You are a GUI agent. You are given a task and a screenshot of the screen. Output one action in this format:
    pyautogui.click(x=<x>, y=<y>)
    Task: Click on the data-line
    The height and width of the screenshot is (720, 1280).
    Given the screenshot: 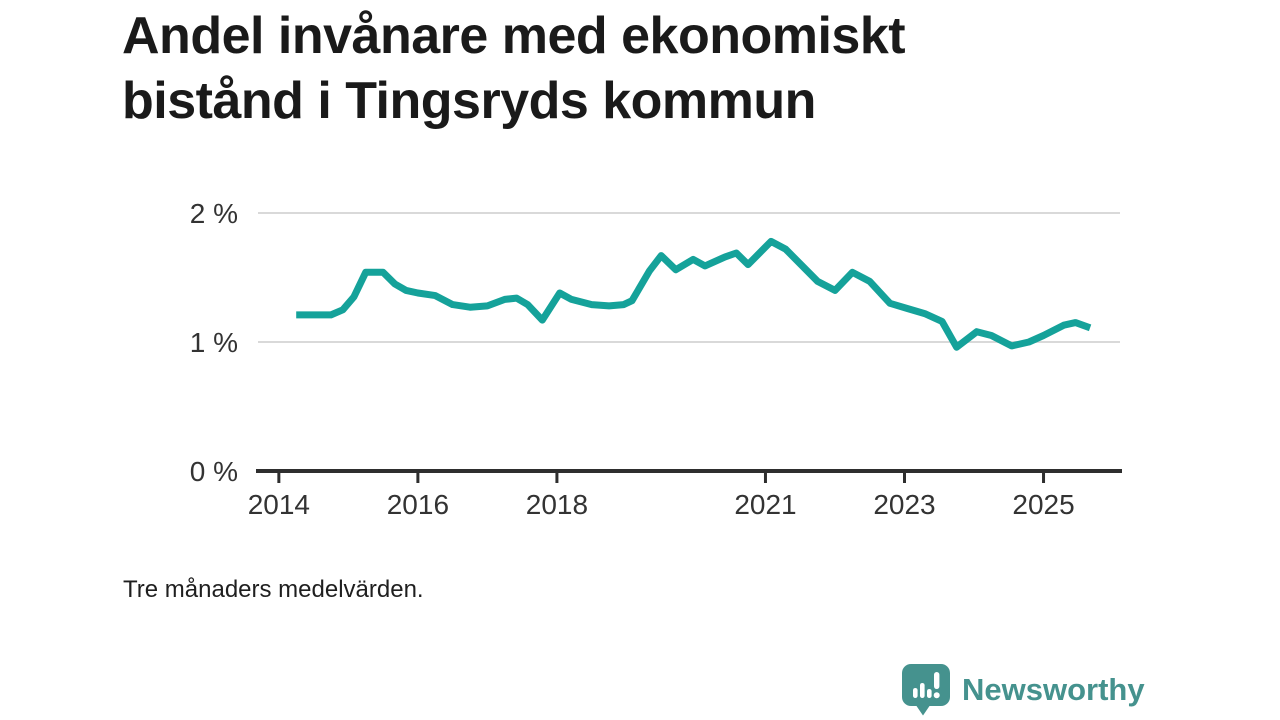 What is the action you would take?
    pyautogui.click(x=694, y=294)
    